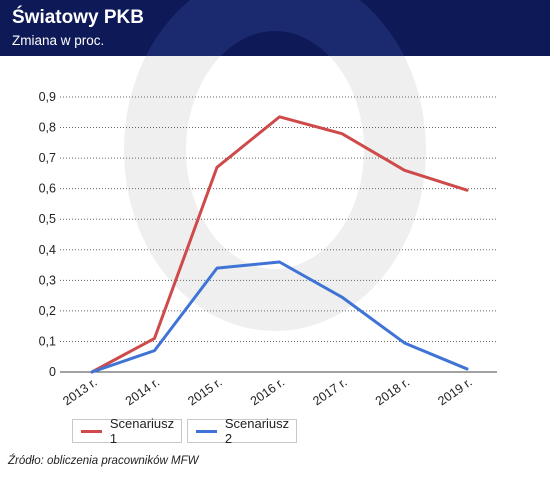  I want to click on x-tick-label: 2016 r., so click(267, 391).